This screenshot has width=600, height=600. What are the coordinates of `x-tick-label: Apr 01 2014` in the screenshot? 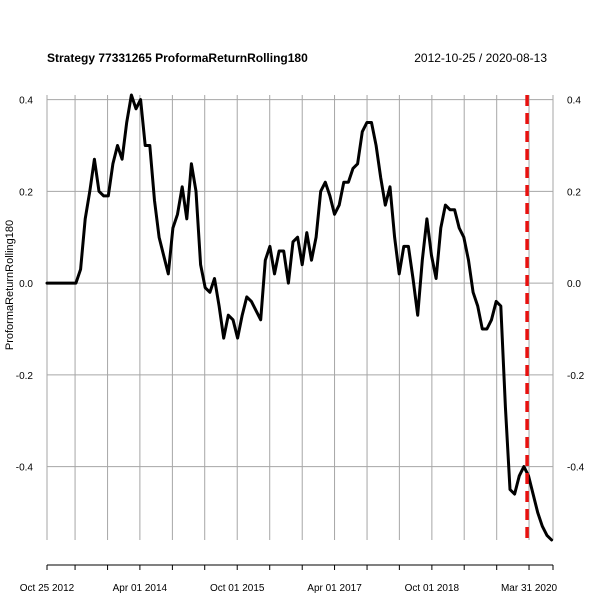 It's located at (140, 588).